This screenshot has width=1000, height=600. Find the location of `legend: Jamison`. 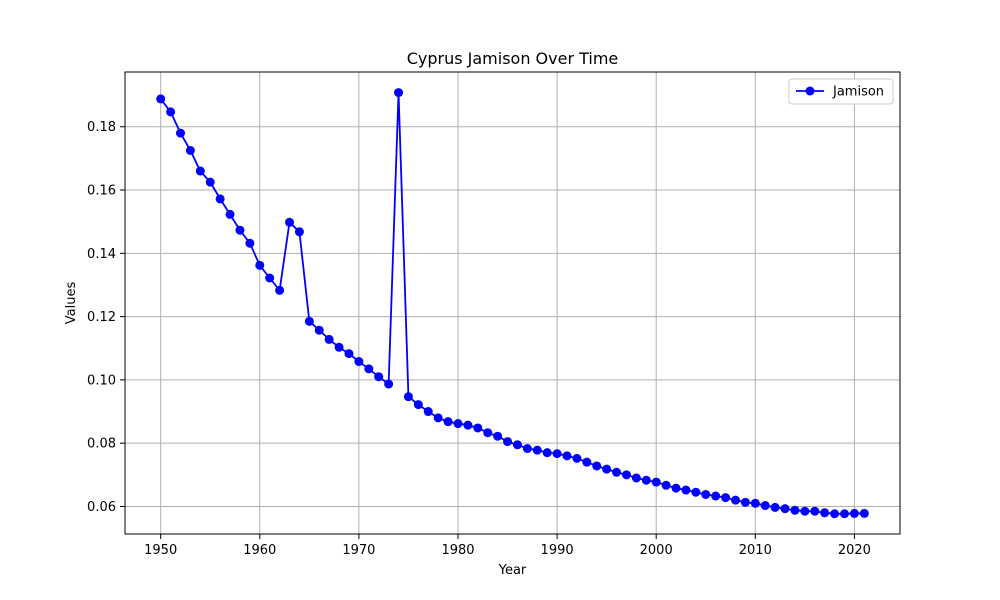

legend: Jamison is located at coordinates (841, 91).